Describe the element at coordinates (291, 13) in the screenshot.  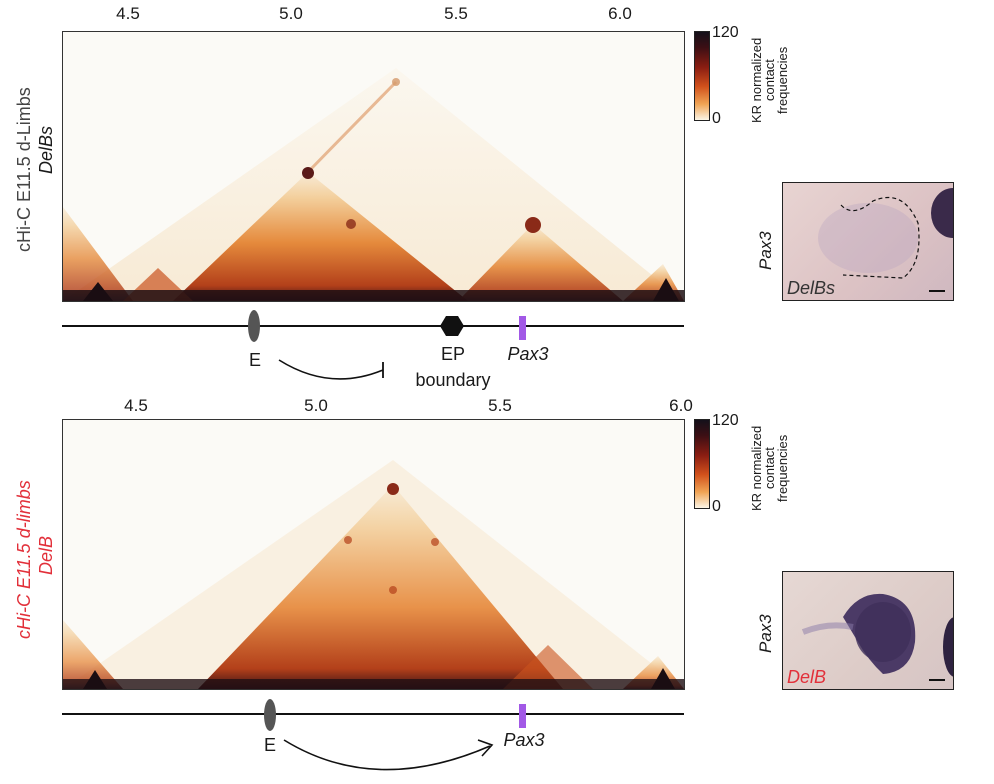
I see `top-axis-tick: 5.0` at that location.